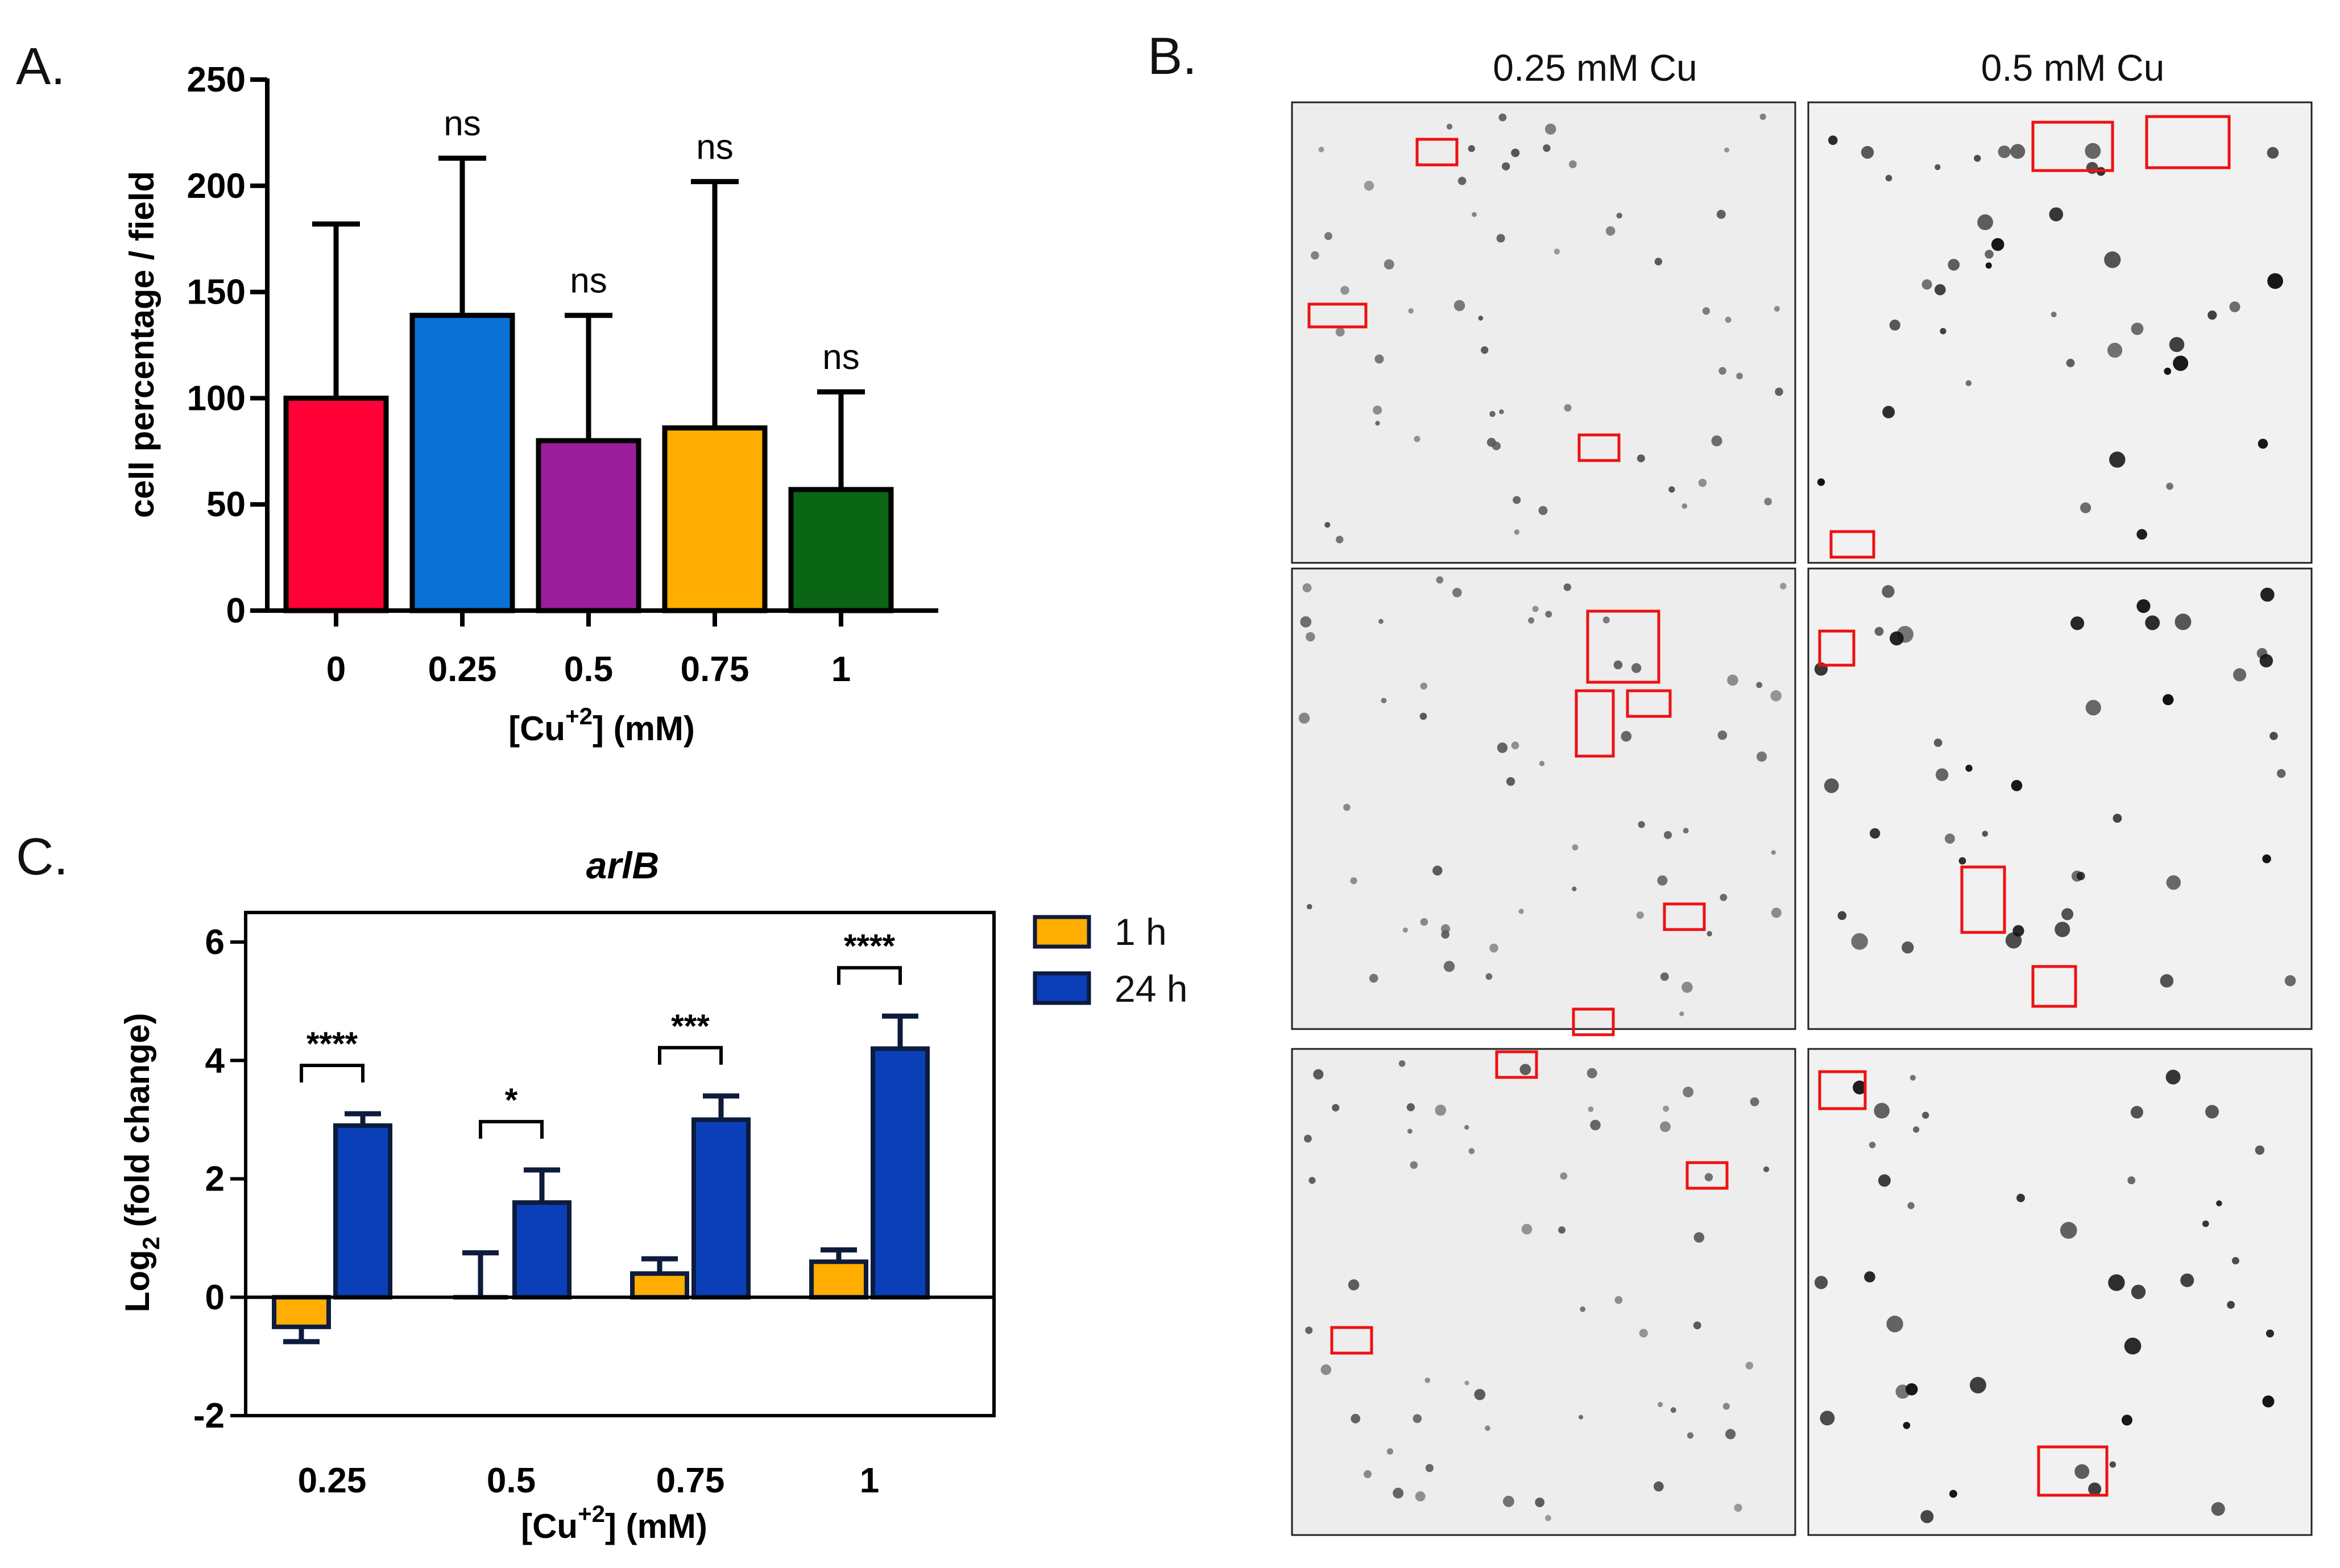 The width and height of the screenshot is (2340, 1568). Describe the element at coordinates (715, 669) in the screenshot. I see `chart-a-xtick-label: 0.75` at that location.